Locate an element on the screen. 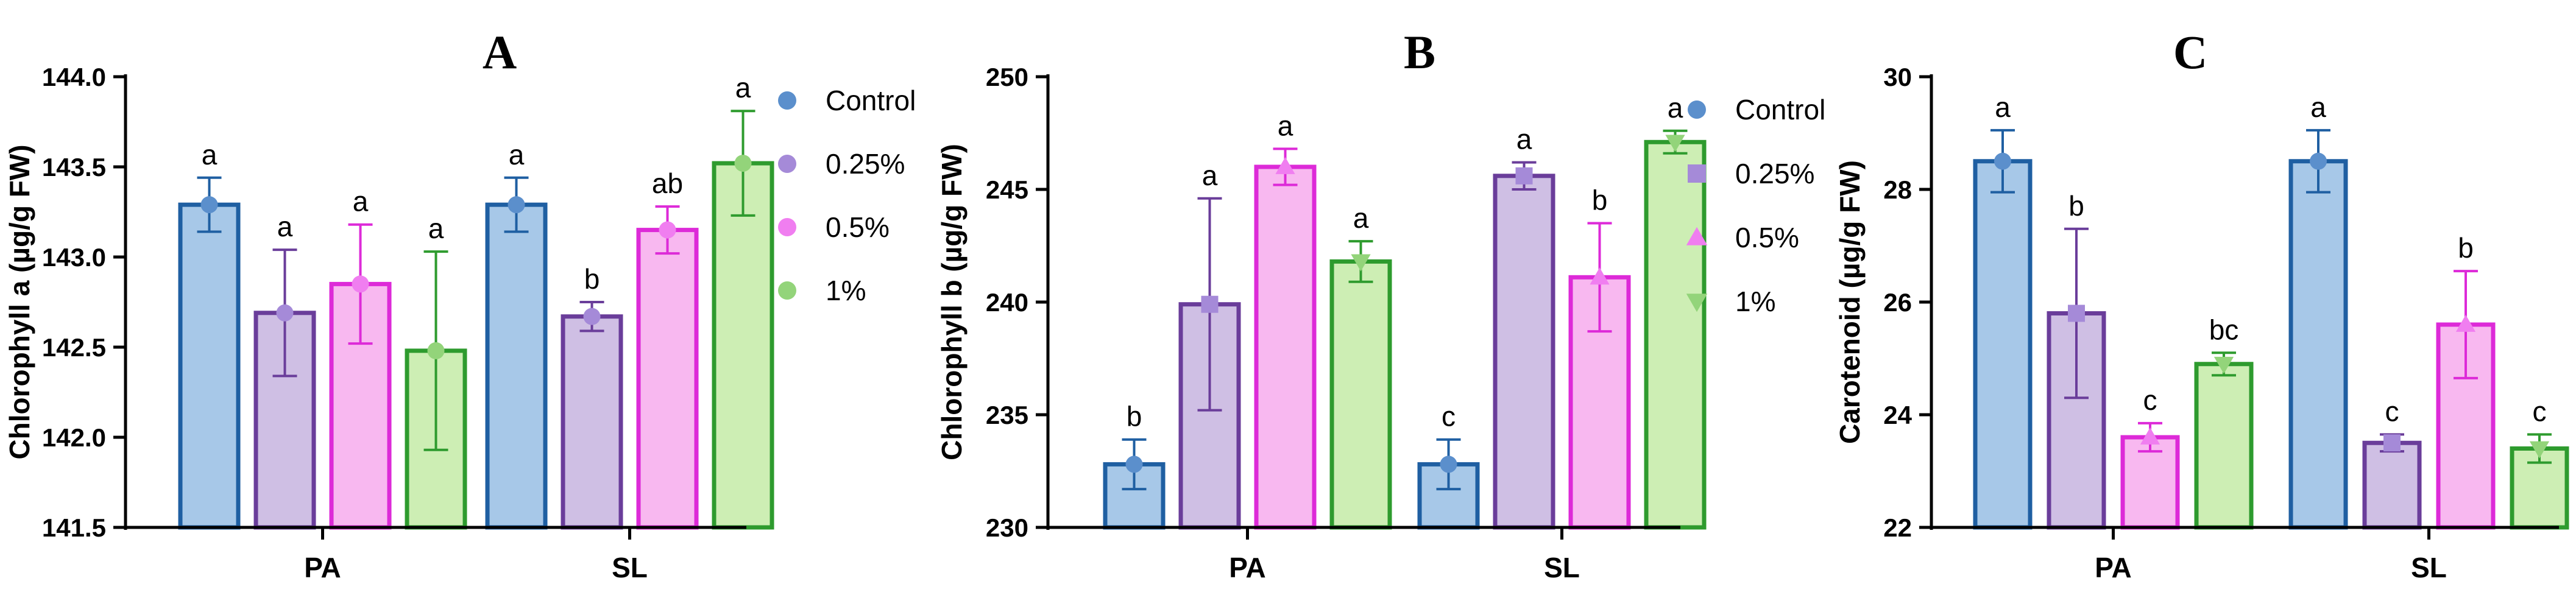 Image resolution: width=2576 pixels, height=609 pixels. y-tick-label: 28 is located at coordinates (1897, 189).